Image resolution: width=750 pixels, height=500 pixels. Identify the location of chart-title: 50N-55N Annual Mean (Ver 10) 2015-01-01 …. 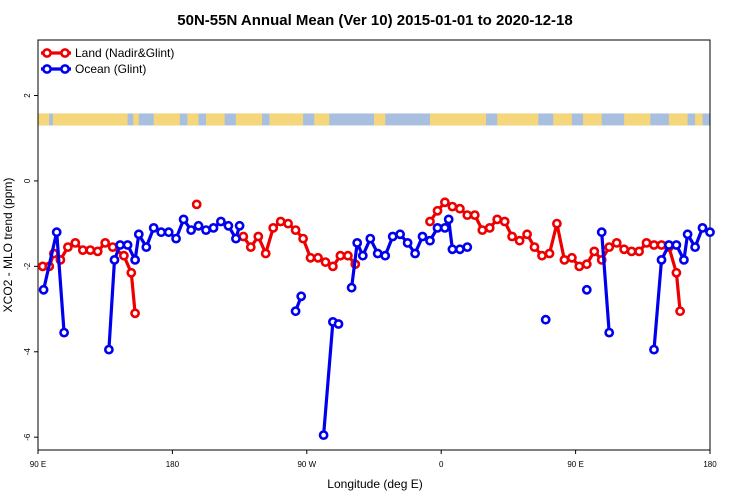
(374, 20).